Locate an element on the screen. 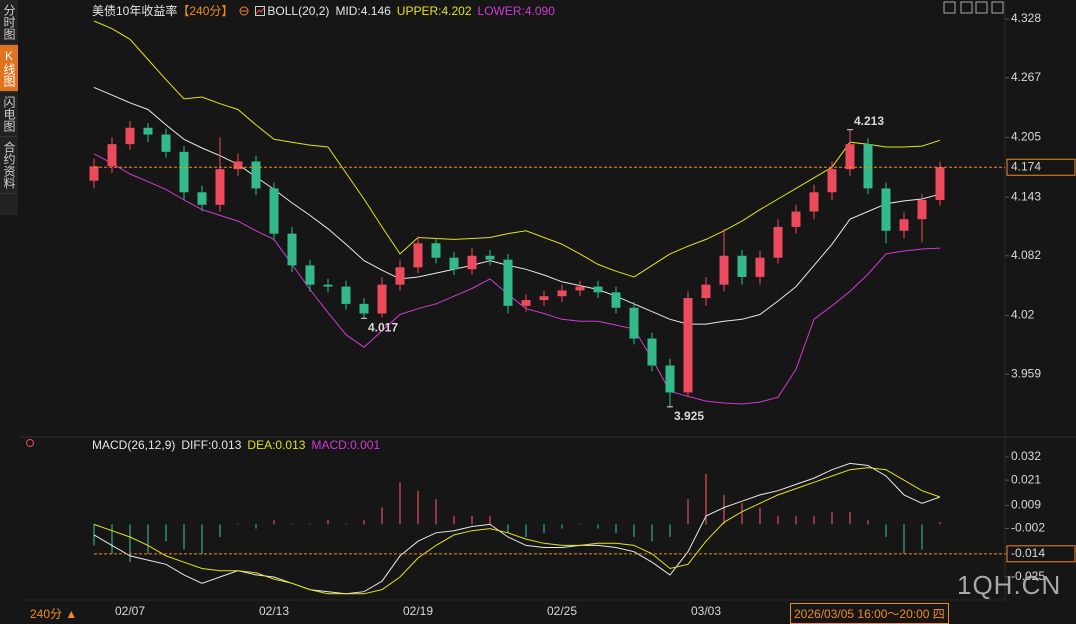 The width and height of the screenshot is (1076, 624). annotation-label: 3.925 is located at coordinates (689, 416).